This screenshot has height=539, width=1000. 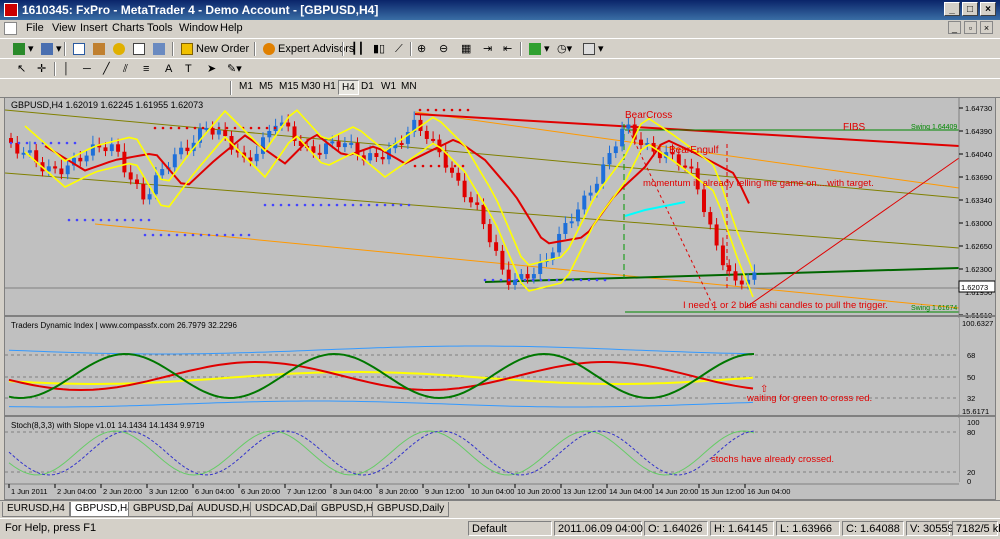 I want to click on channel-icon: ⫽, so click(x=125, y=68).